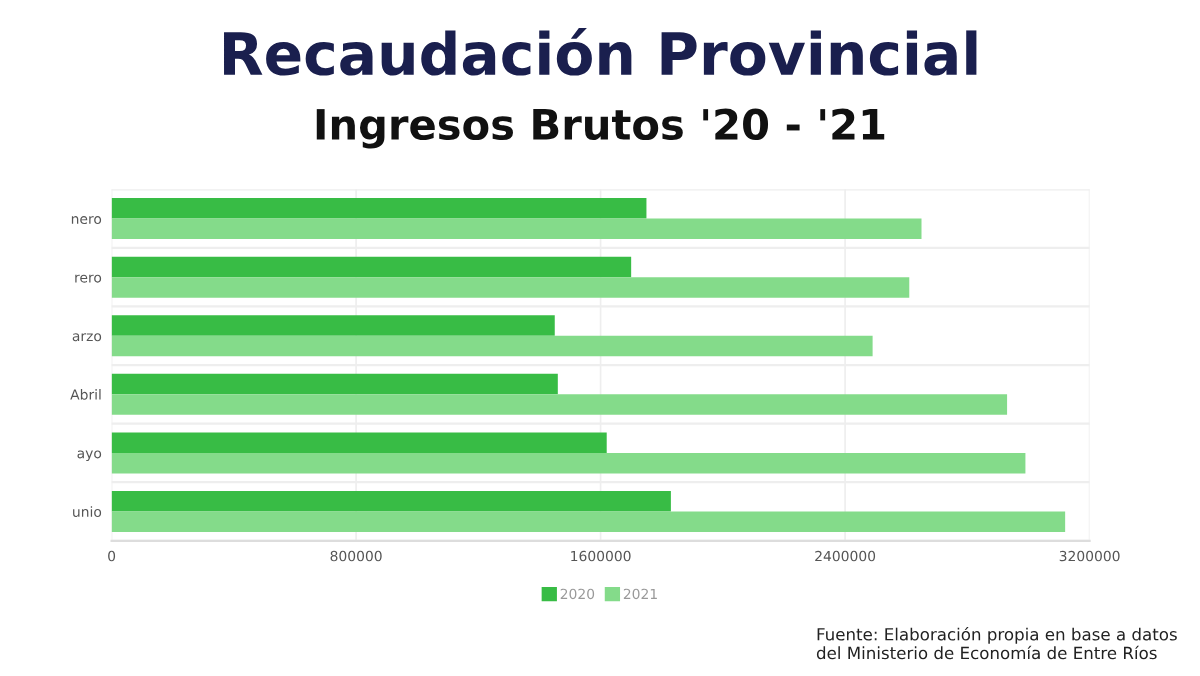  What do you see at coordinates (600, 52) in the screenshot?
I see `chart-title: Recaudación Provincial` at bounding box center [600, 52].